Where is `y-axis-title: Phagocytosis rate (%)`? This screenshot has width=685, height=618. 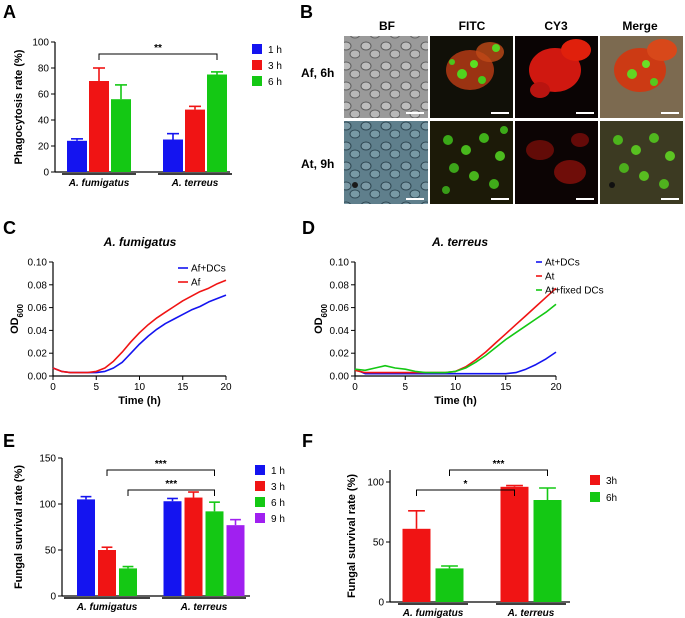
y-axis-title: Phagocytosis rate (%) is located at coordinates (19, 106).